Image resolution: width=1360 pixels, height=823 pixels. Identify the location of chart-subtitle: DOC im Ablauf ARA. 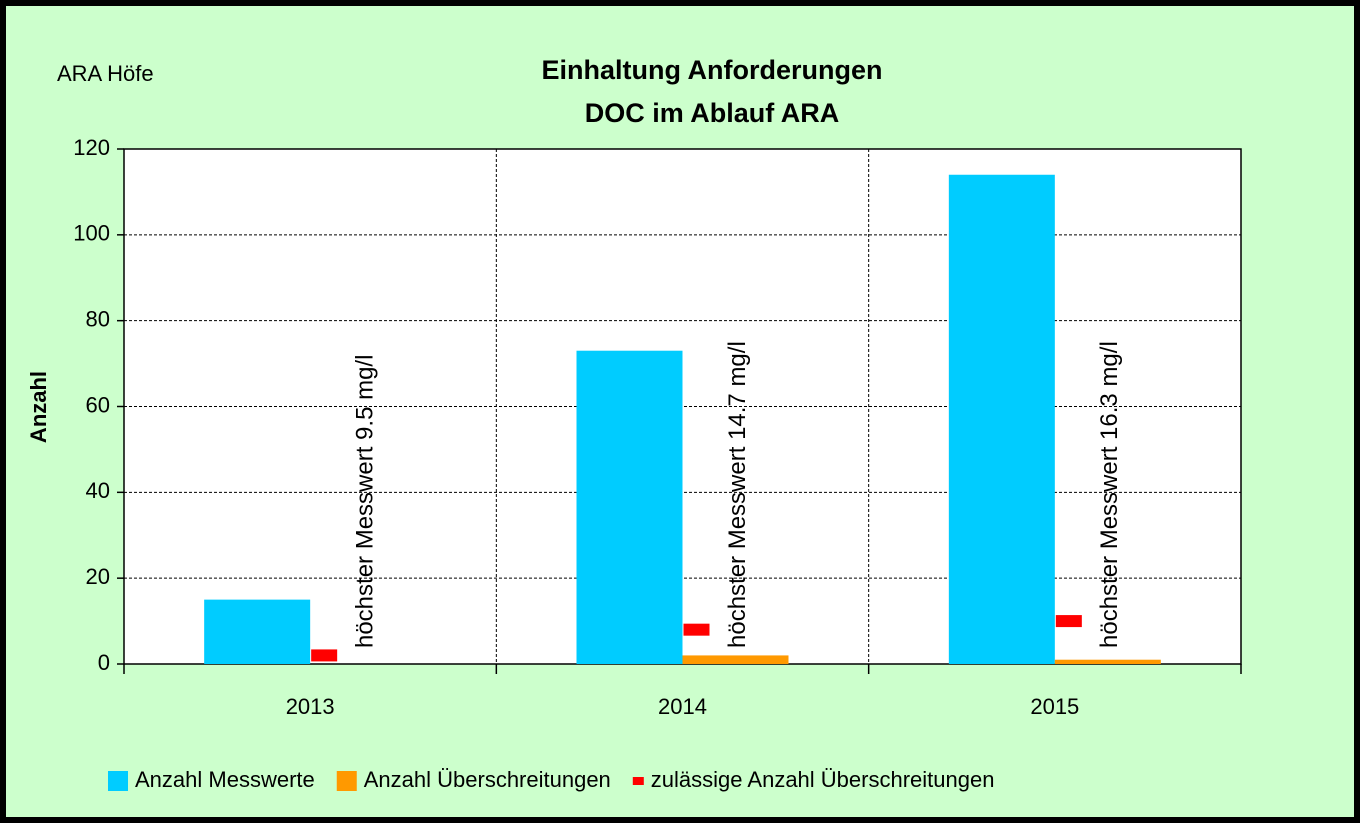
(712, 113).